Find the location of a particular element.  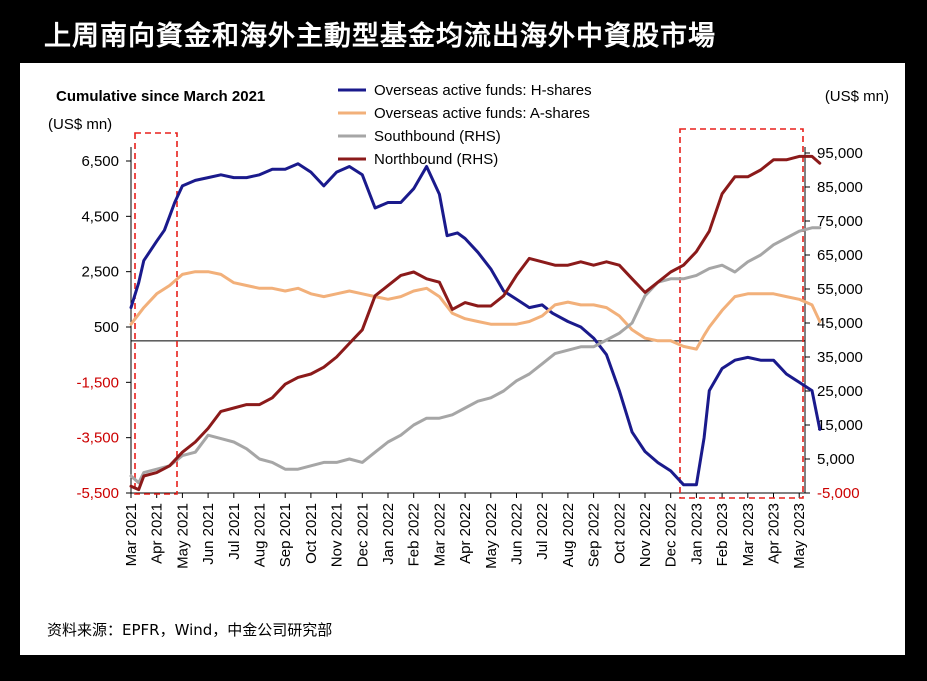

x-tick-label: Mar 2023 is located at coordinates (748, 534).